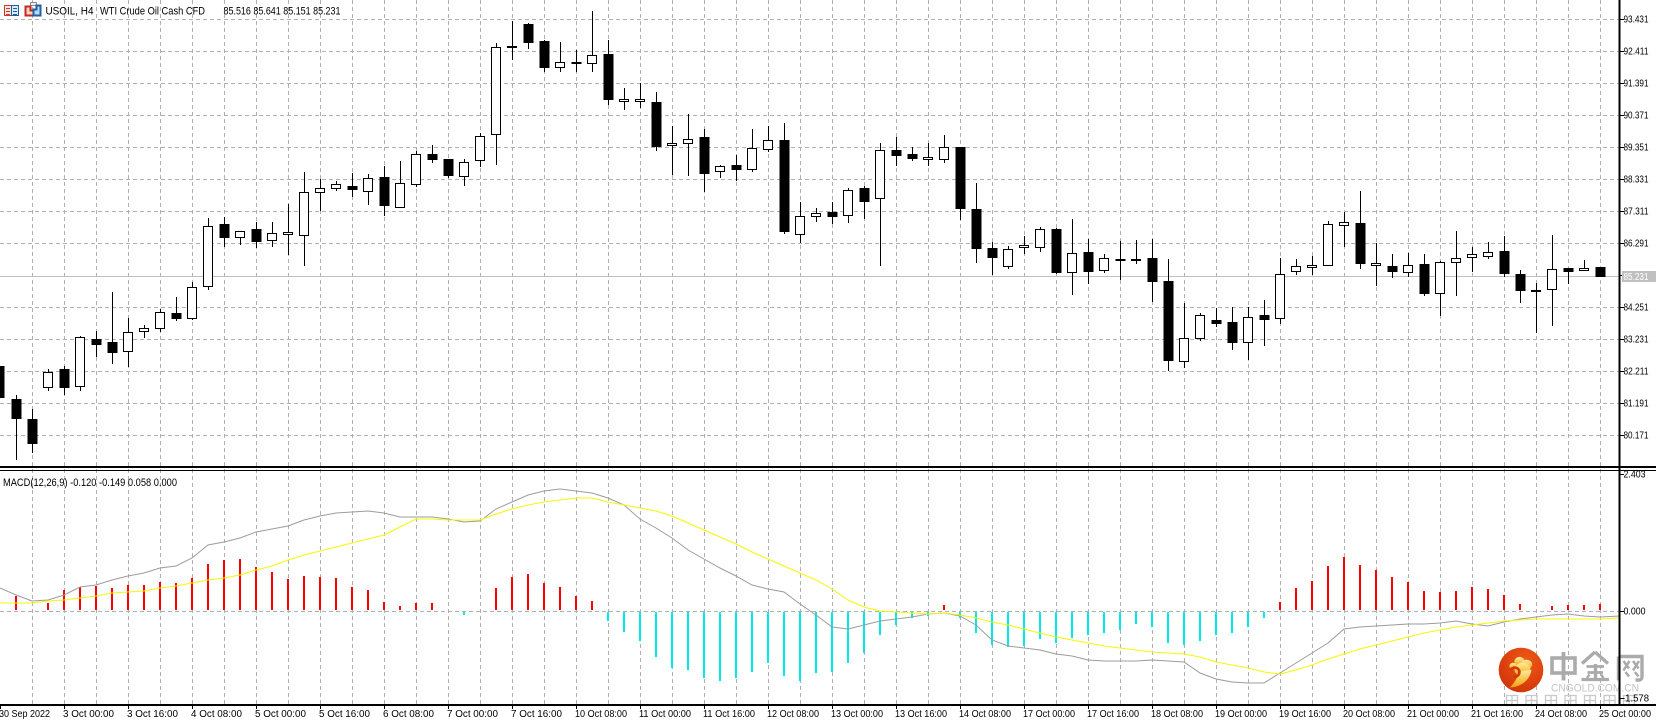 This screenshot has height=720, width=1656. What do you see at coordinates (729, 714) in the screenshot?
I see `svg-text: 11 Oct 16:00` at bounding box center [729, 714].